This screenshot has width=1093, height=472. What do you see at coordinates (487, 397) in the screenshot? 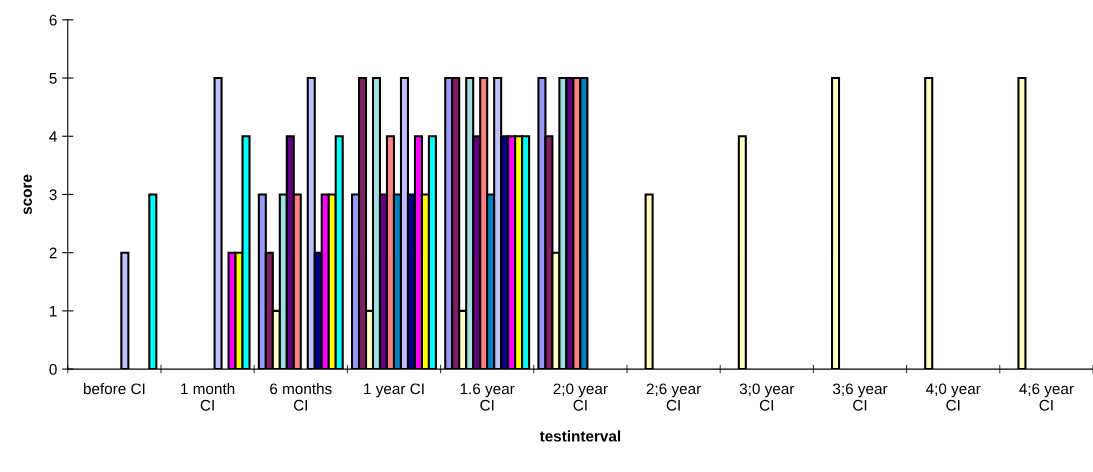
I see `x-tick-label: 1.6 year CI` at bounding box center [487, 397].